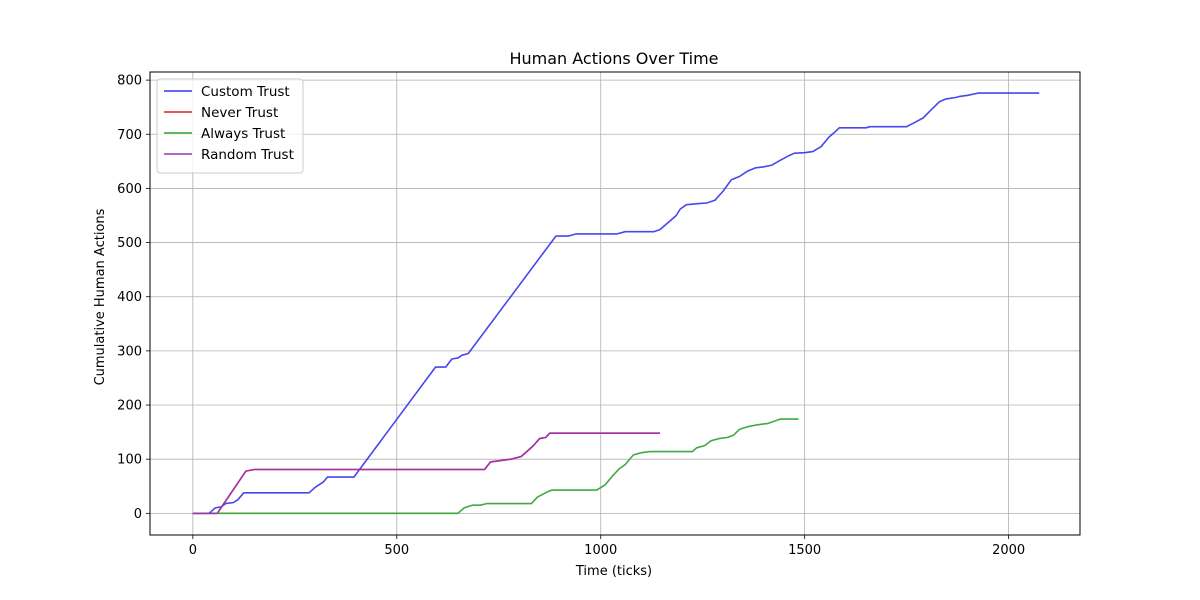  I want to click on legend-label: Custom Trust, so click(245, 92).